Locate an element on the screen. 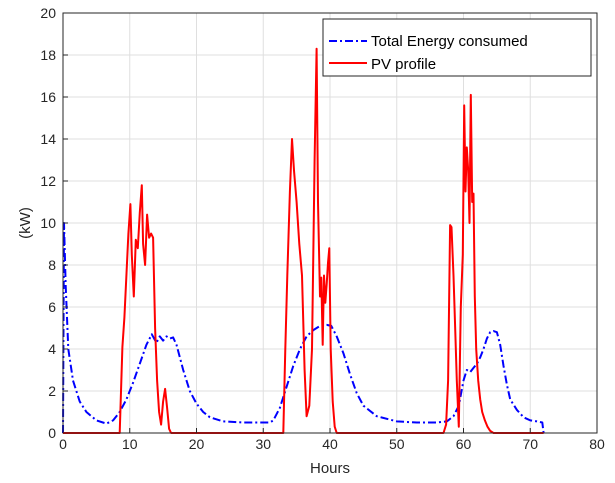 The width and height of the screenshot is (615, 483). y-tick-label: 20 is located at coordinates (48, 13).